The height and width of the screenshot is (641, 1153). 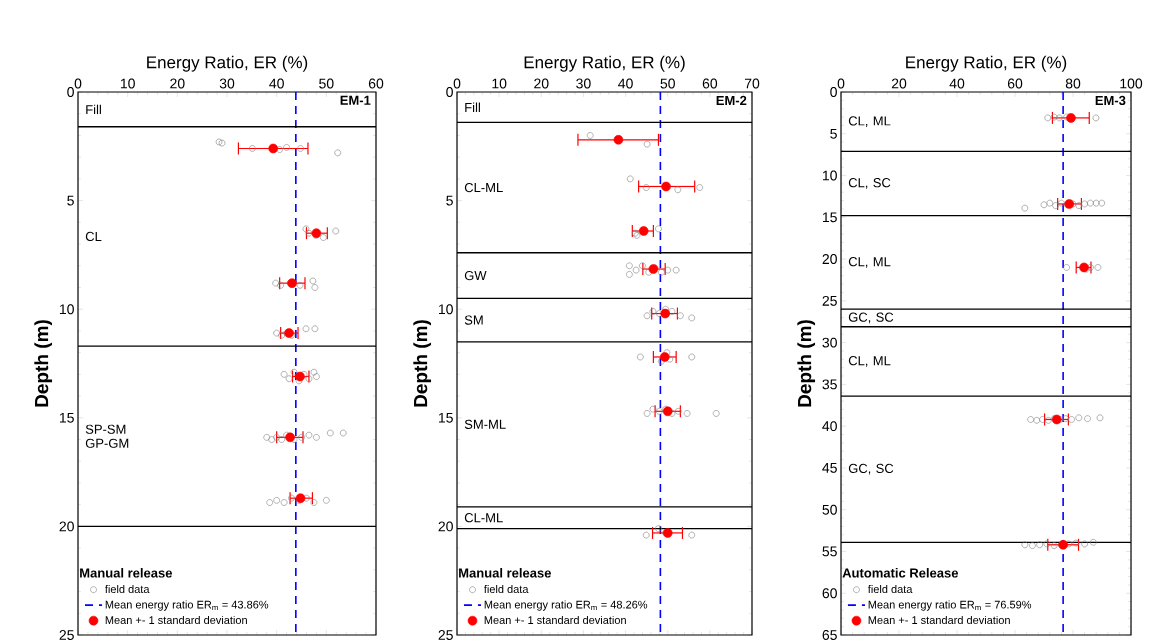 What do you see at coordinates (731, 100) in the screenshot?
I see `annotation: EM-2` at bounding box center [731, 100].